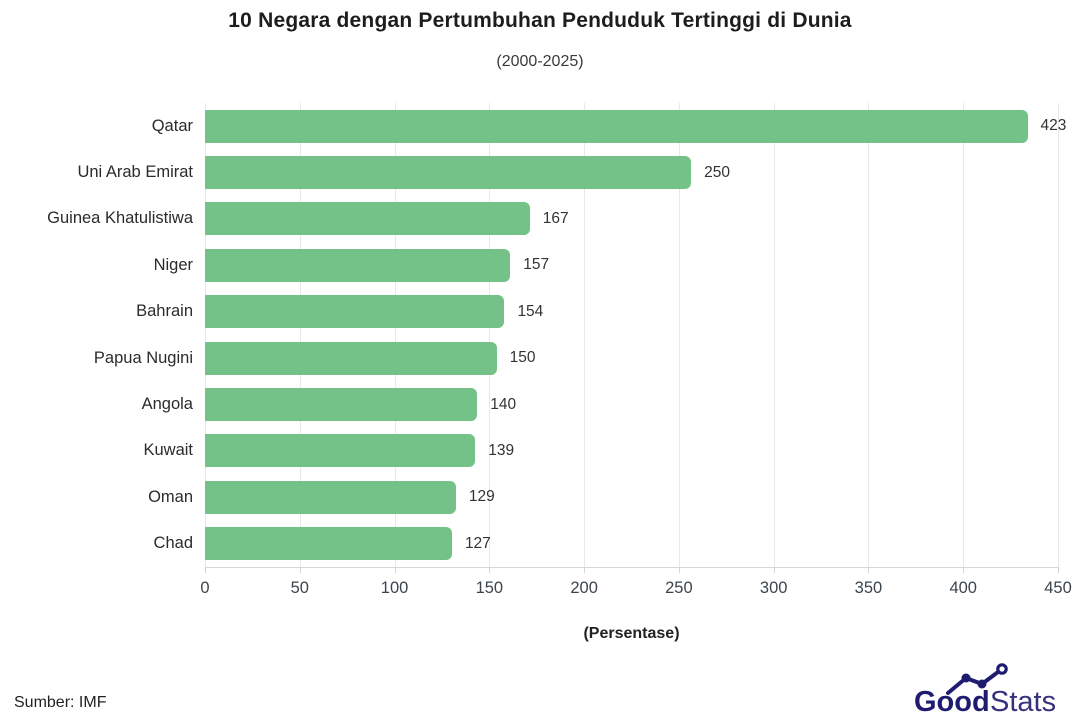 This screenshot has width=1080, height=720. What do you see at coordinates (328, 544) in the screenshot?
I see `bar-chad` at bounding box center [328, 544].